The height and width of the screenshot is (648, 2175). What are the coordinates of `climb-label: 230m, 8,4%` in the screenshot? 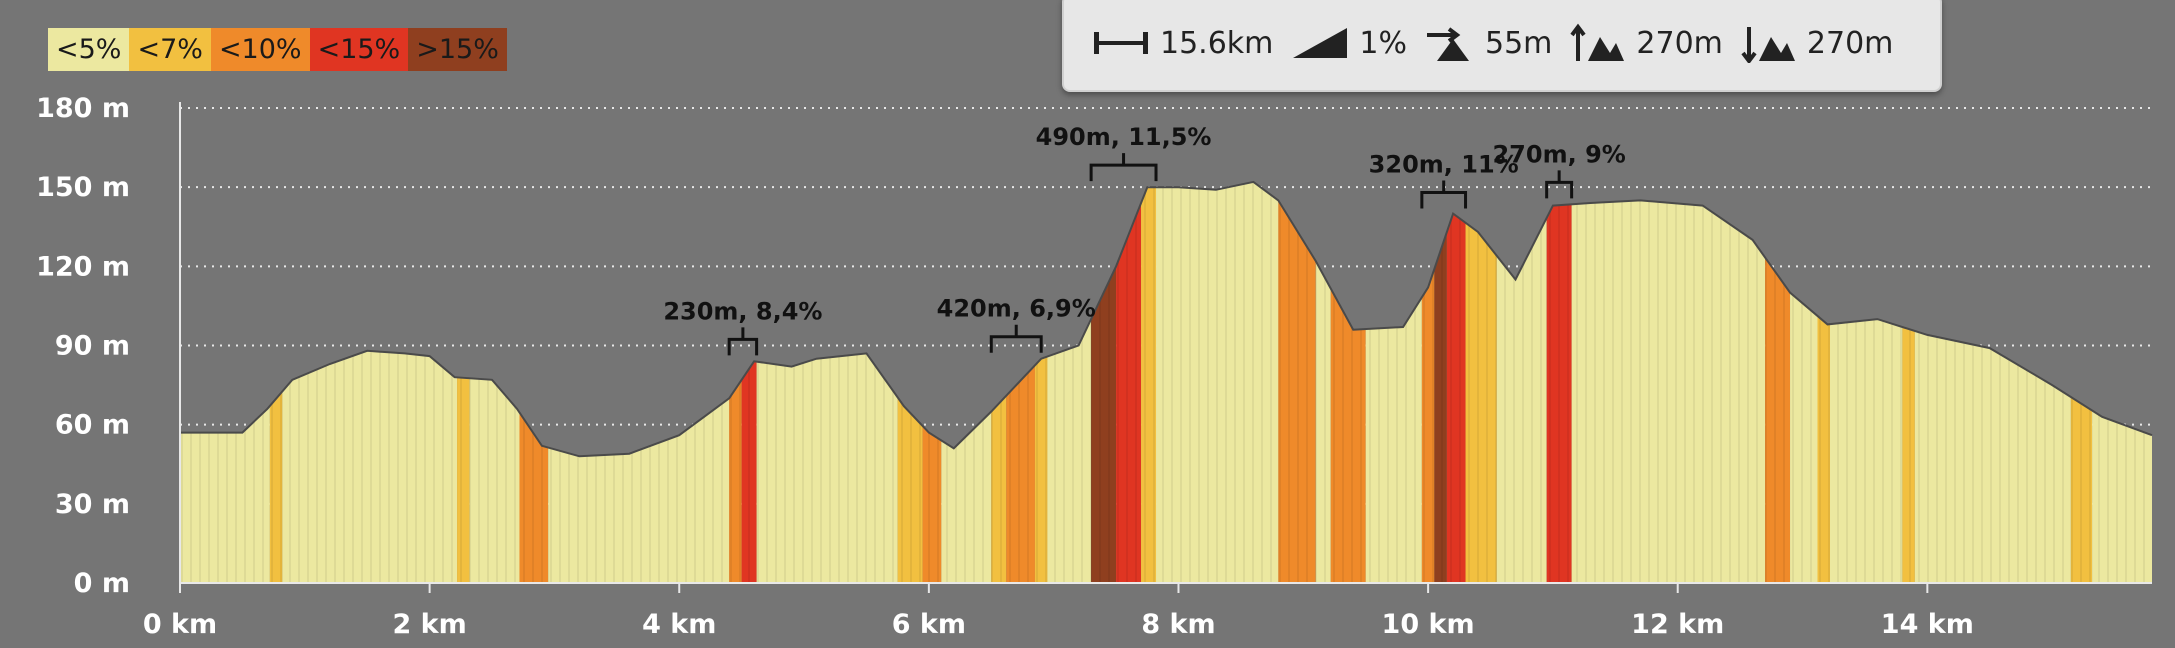 It's located at (742, 311).